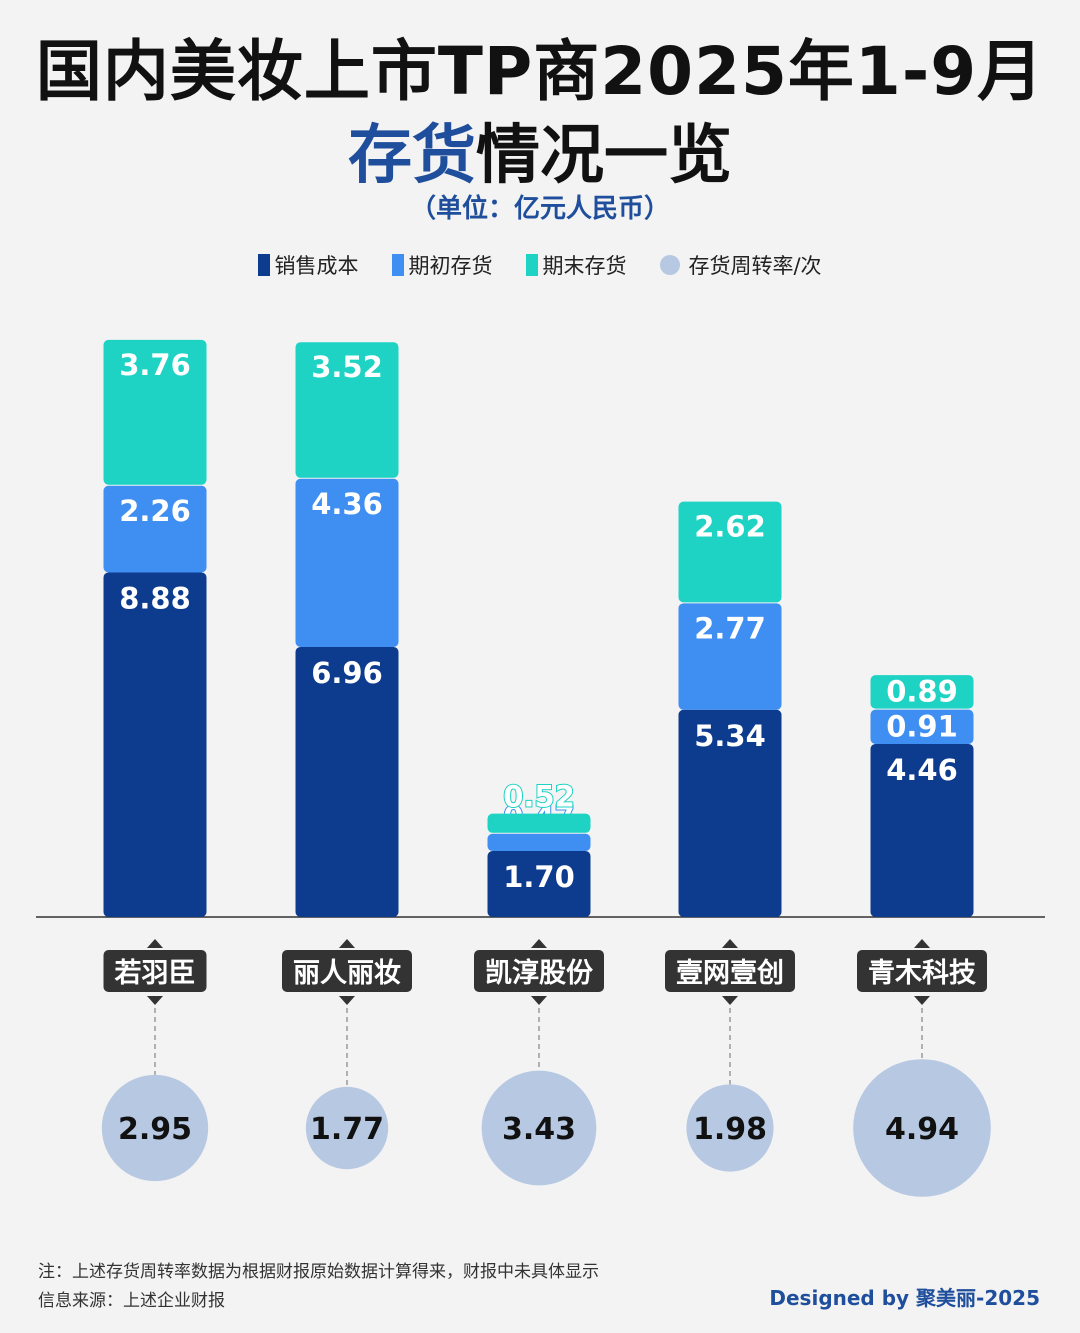 This screenshot has height=1333, width=1080. I want to click on turnover-value-label: 1.98, so click(730, 1129).